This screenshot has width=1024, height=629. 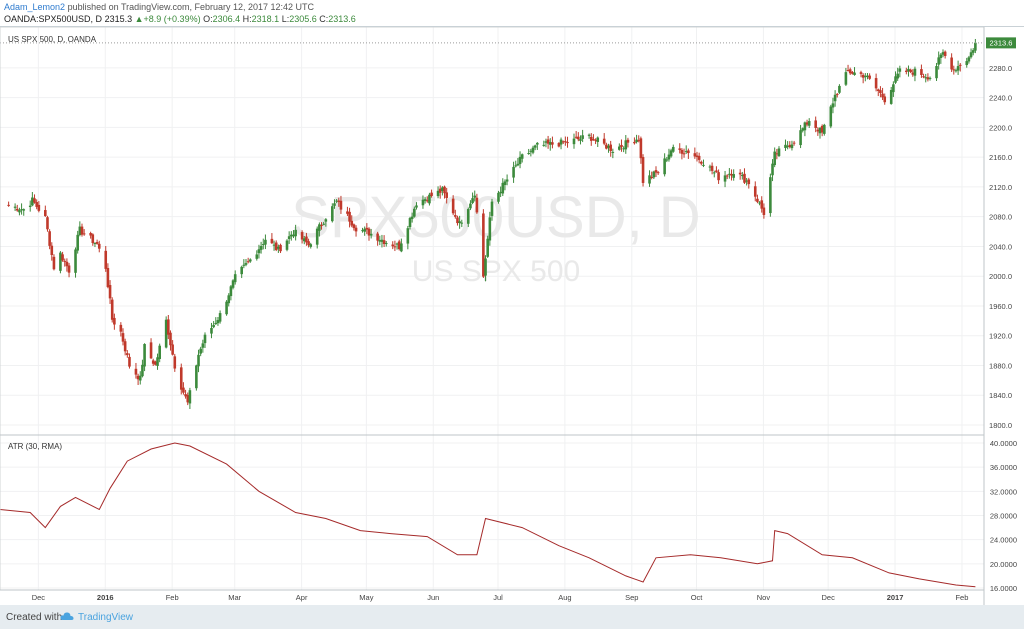 I want to click on y-tick-label: 2280.0, so click(x=1000, y=68).